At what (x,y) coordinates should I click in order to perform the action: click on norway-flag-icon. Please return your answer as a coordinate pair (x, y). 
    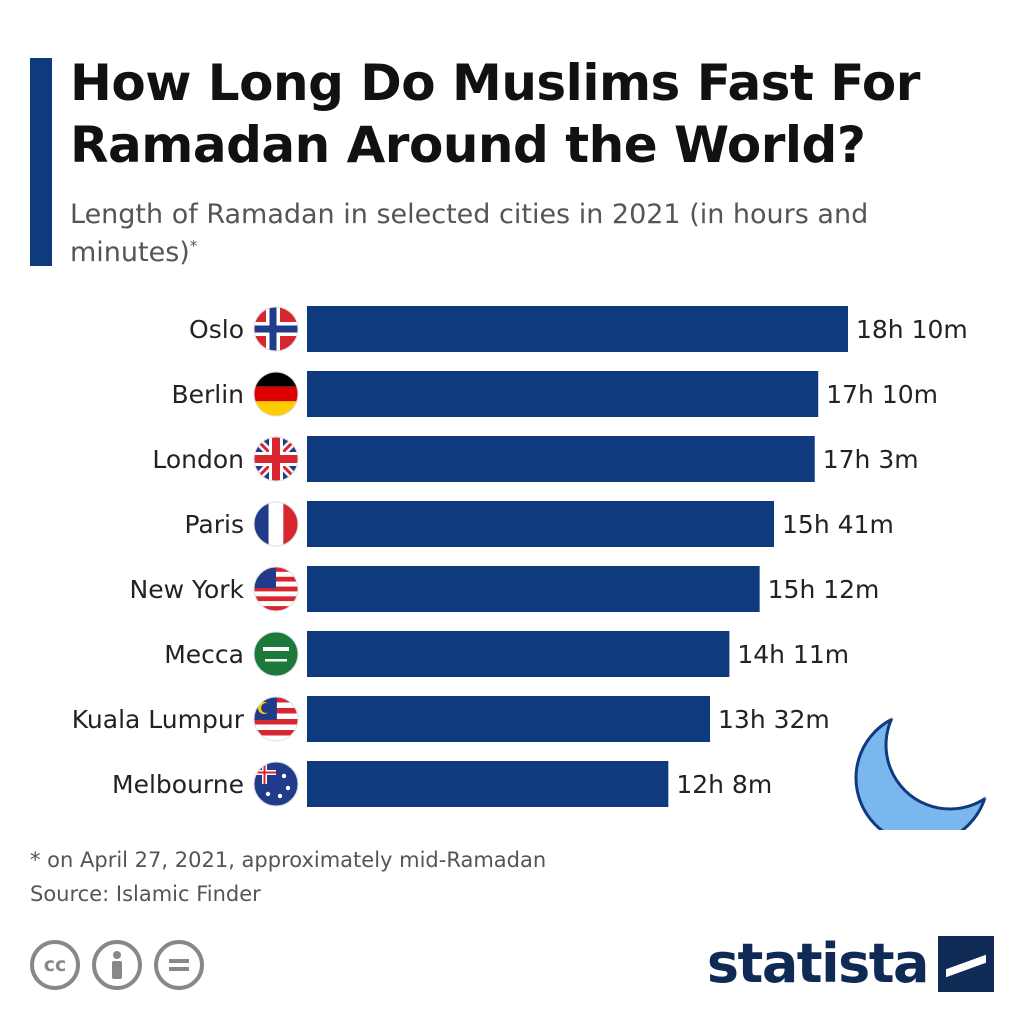
    Looking at the image, I should click on (276, 329).